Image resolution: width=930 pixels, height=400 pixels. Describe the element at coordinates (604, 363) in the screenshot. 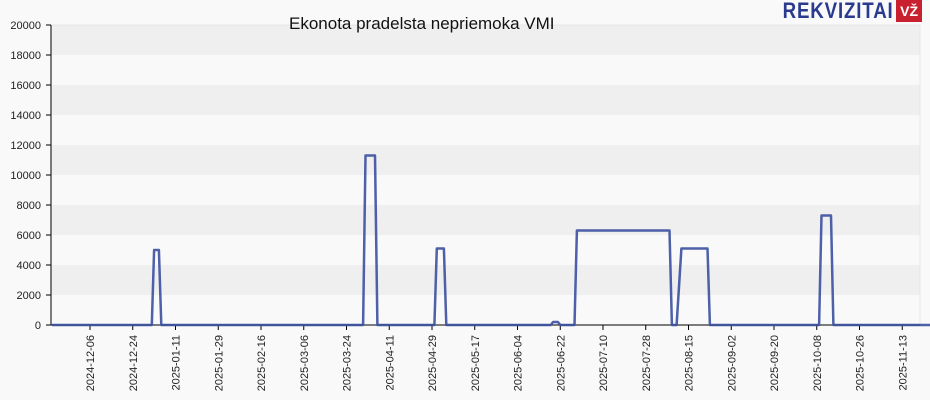

I see `x-tick-label: 2025-07-10` at that location.